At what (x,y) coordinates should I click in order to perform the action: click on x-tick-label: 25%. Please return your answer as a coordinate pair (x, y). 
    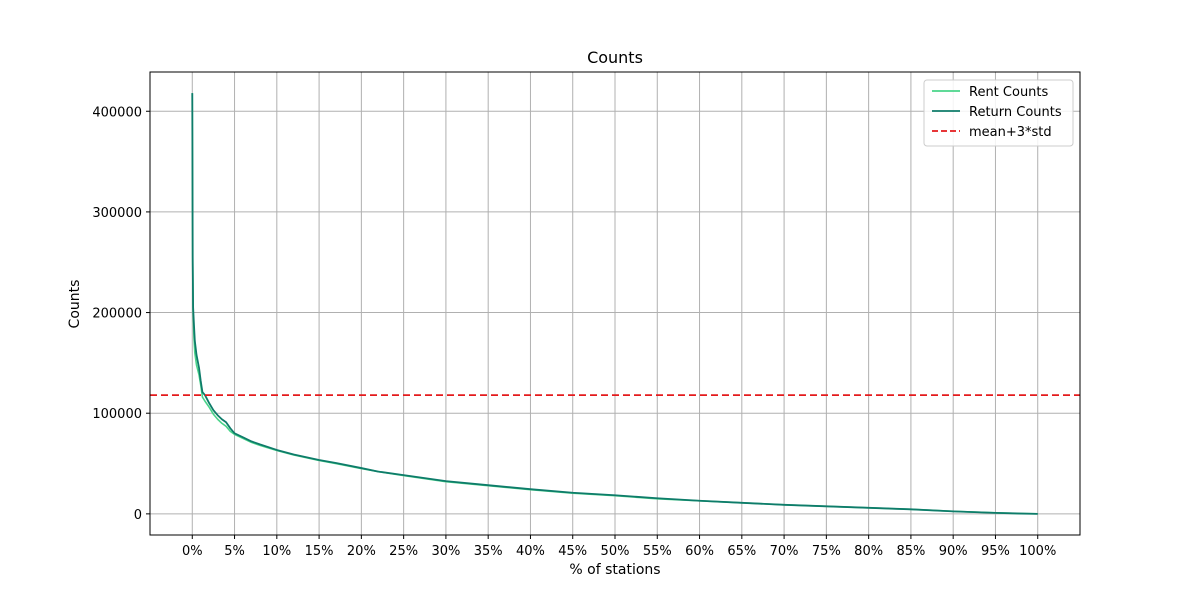
    Looking at the image, I should click on (403, 551).